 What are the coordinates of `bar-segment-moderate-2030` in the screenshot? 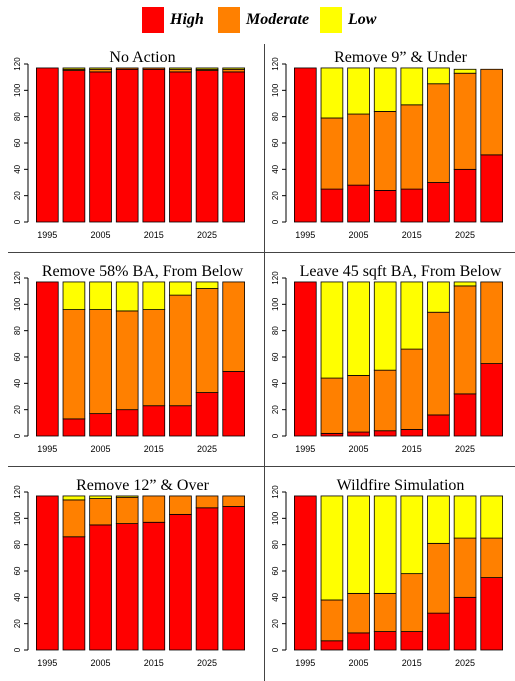 It's located at (234, 326).